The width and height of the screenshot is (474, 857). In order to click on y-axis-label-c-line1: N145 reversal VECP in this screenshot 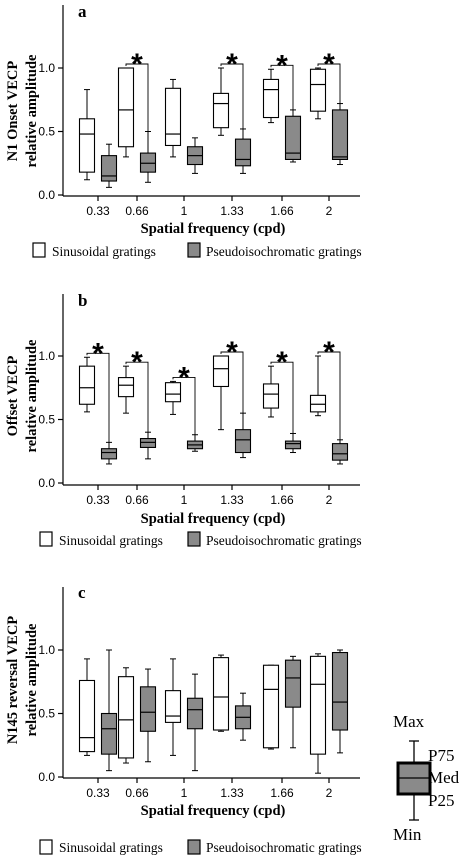, I will do `click(13, 680)`.